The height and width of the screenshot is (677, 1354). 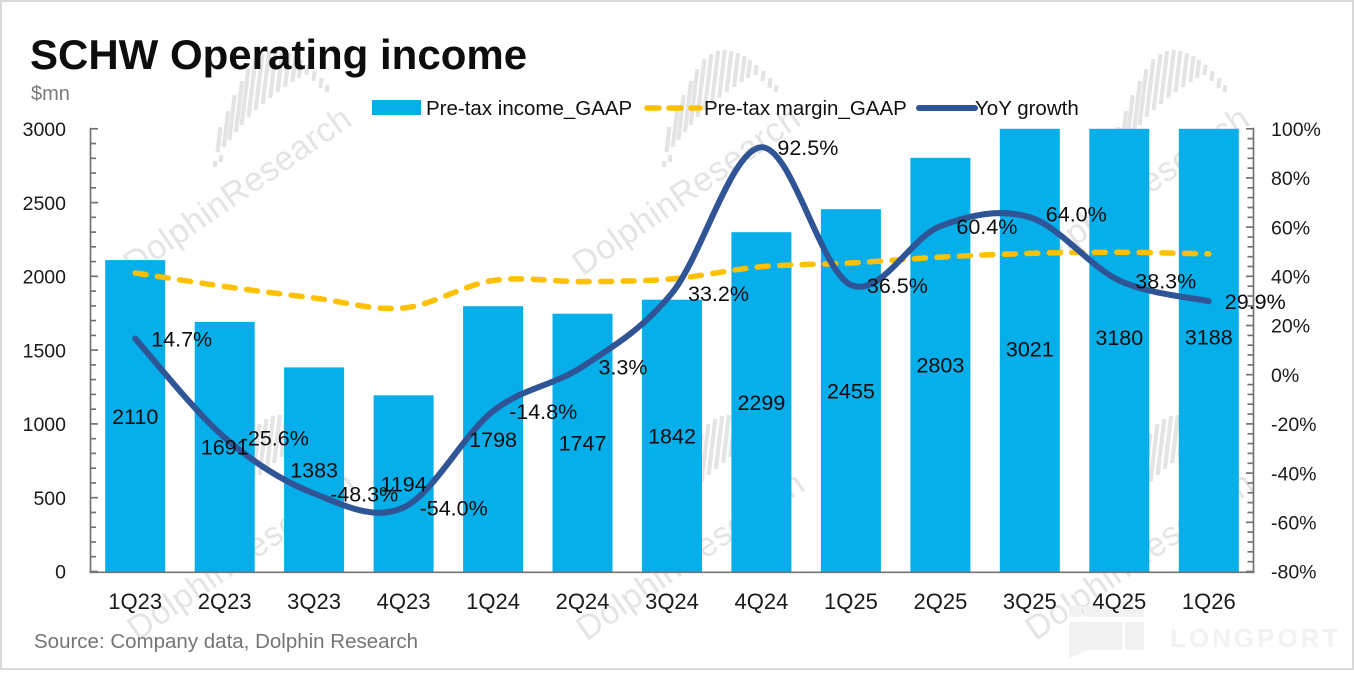 What do you see at coordinates (493, 440) in the screenshot?
I see `svg-text: 1798` at bounding box center [493, 440].